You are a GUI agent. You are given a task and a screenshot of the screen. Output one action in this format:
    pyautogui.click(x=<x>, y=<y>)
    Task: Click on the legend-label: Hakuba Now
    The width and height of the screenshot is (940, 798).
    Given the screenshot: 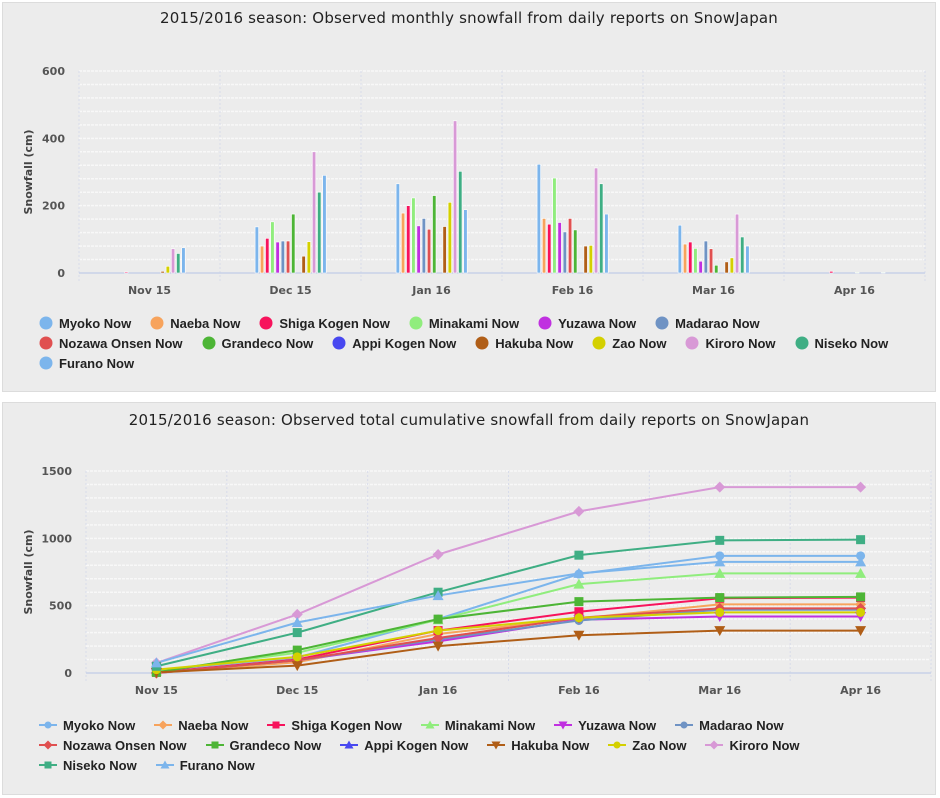 What is the action you would take?
    pyautogui.click(x=550, y=745)
    